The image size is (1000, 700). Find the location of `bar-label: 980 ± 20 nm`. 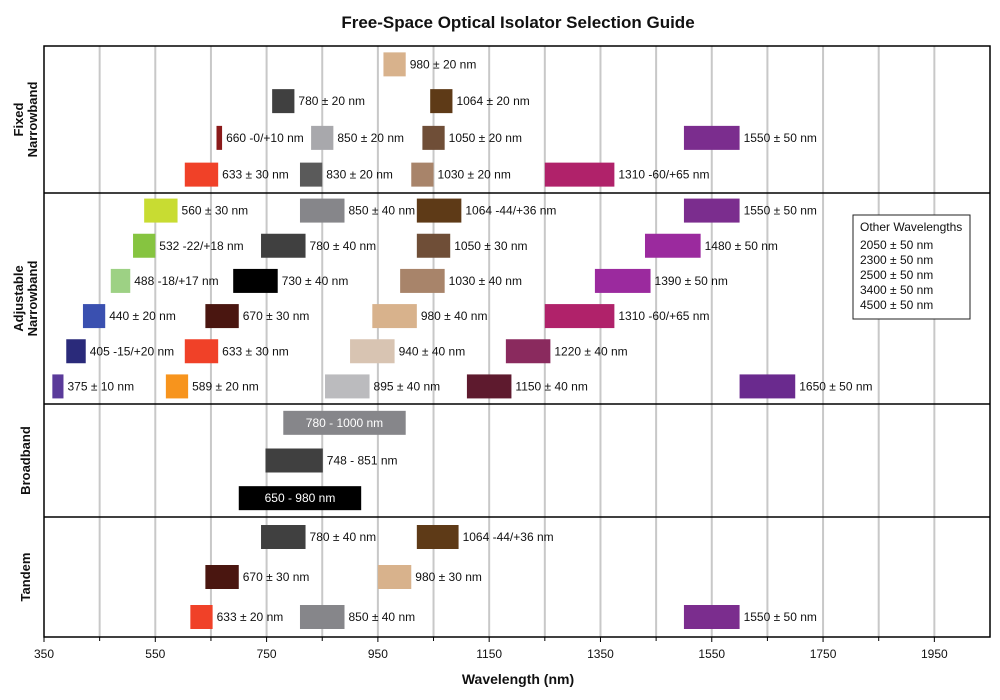

bar-label: 980 ± 20 nm is located at coordinates (443, 64).